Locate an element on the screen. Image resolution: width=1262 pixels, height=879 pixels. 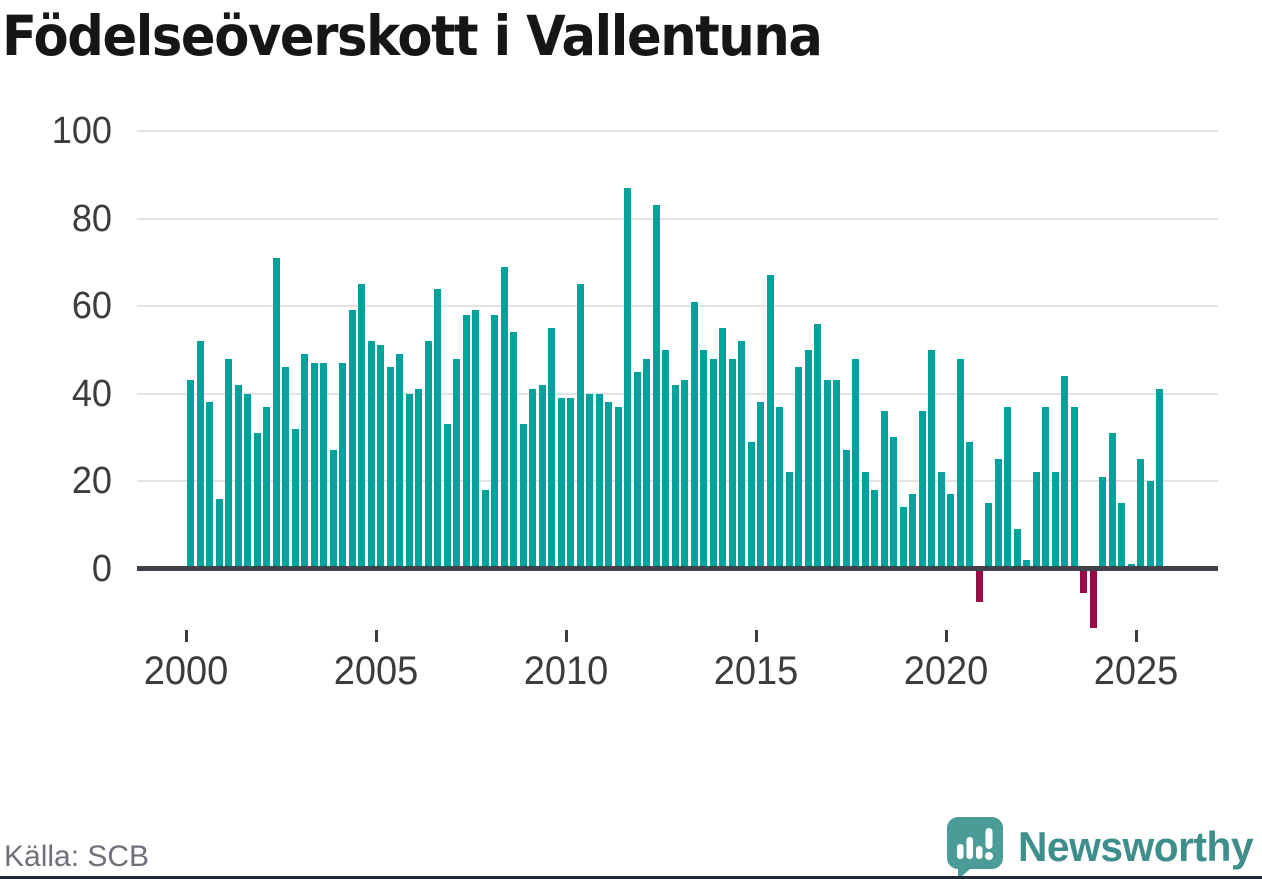
bar-2023-q4 is located at coordinates (1093, 599).